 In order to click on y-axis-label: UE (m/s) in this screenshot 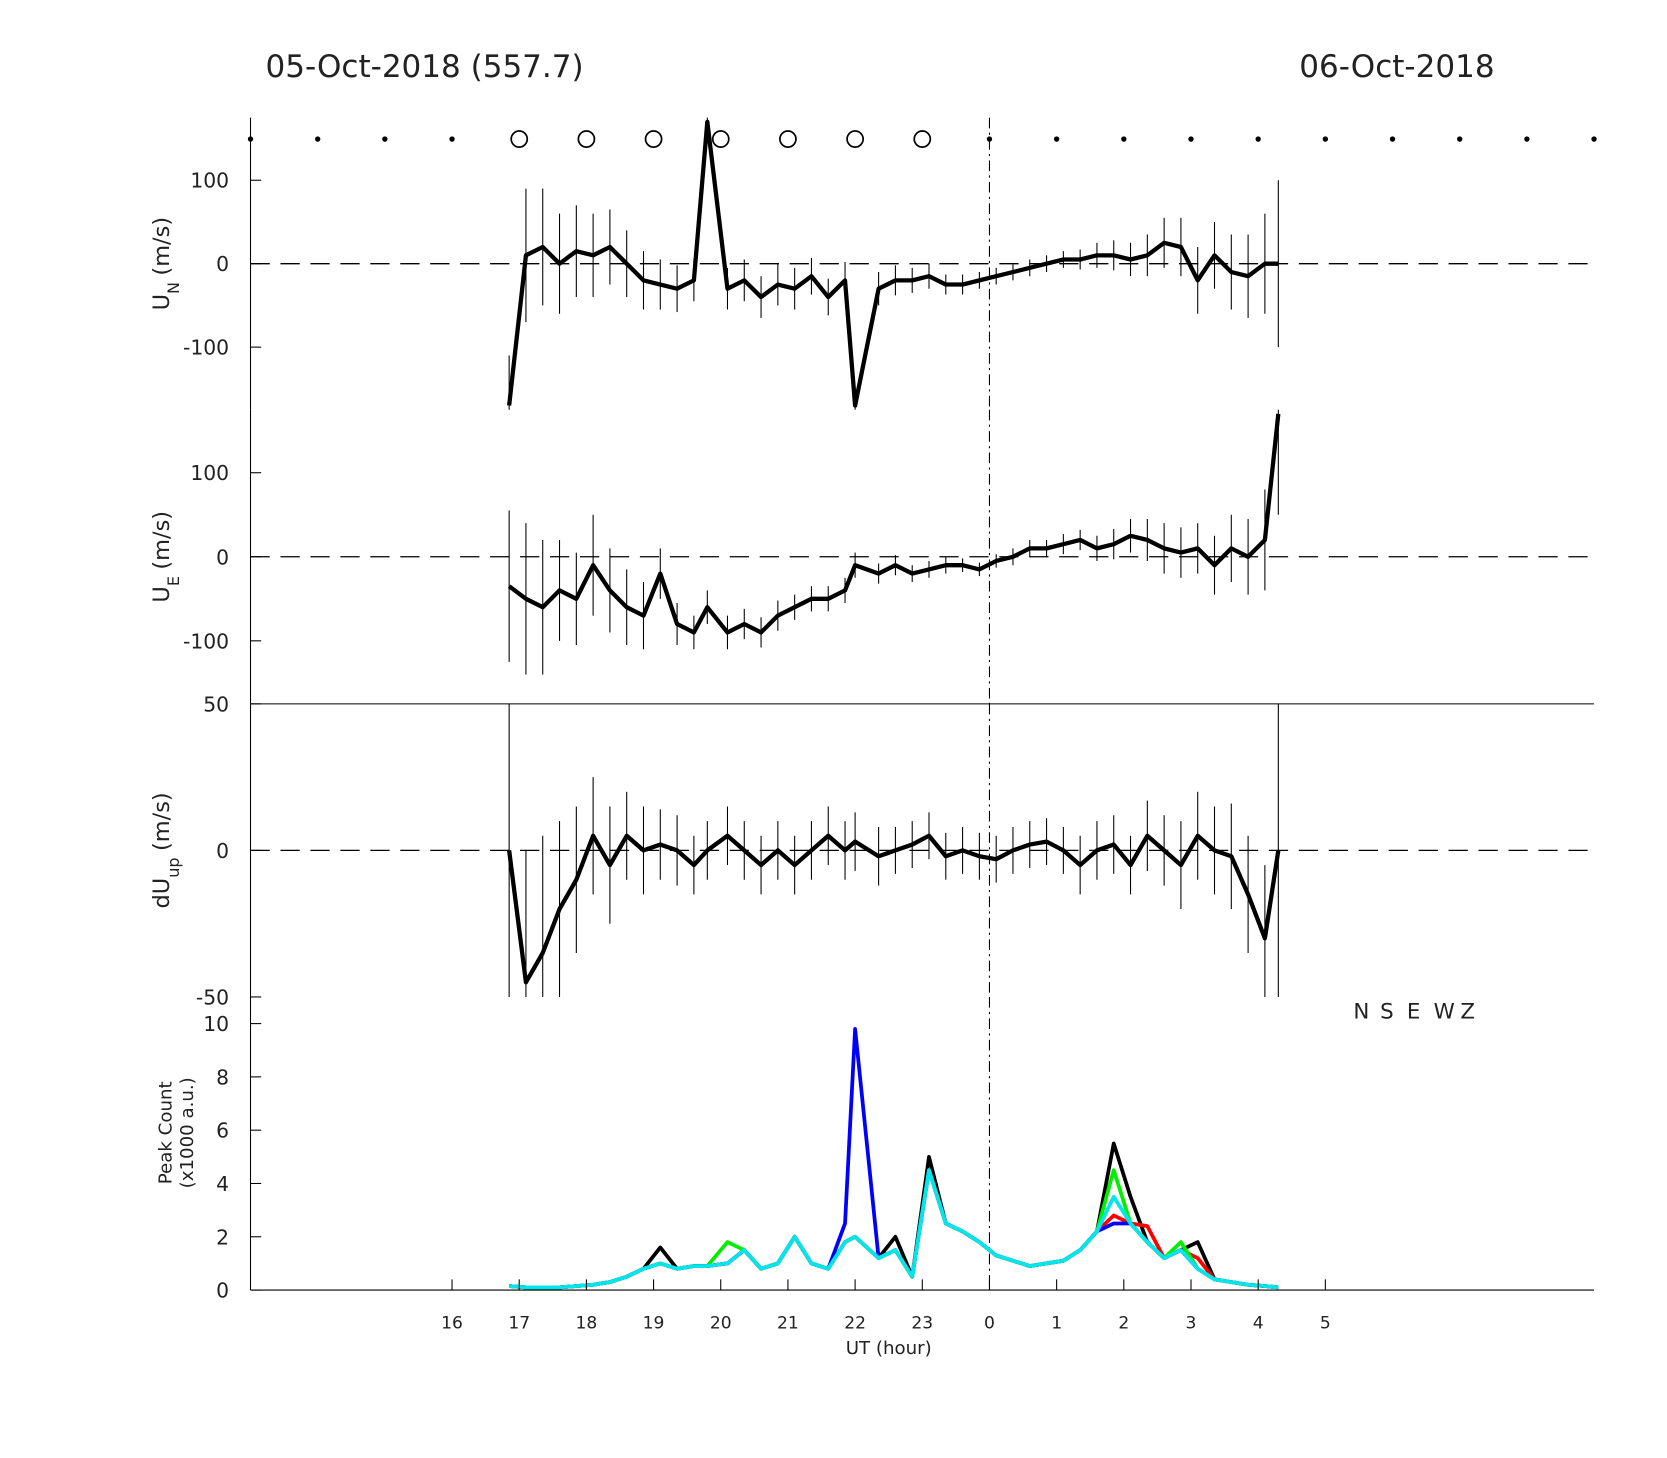, I will do `click(166, 557)`.